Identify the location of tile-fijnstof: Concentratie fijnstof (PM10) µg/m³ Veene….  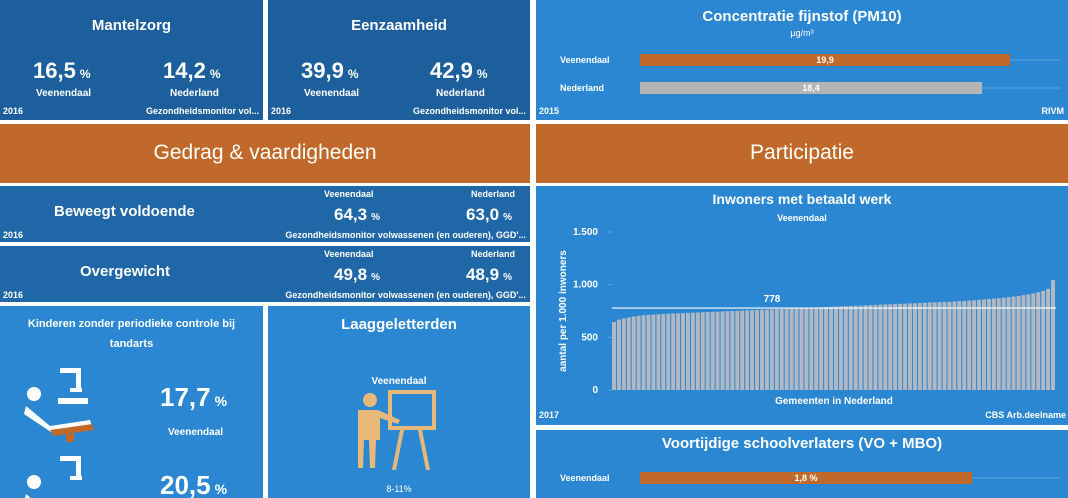
(802, 60).